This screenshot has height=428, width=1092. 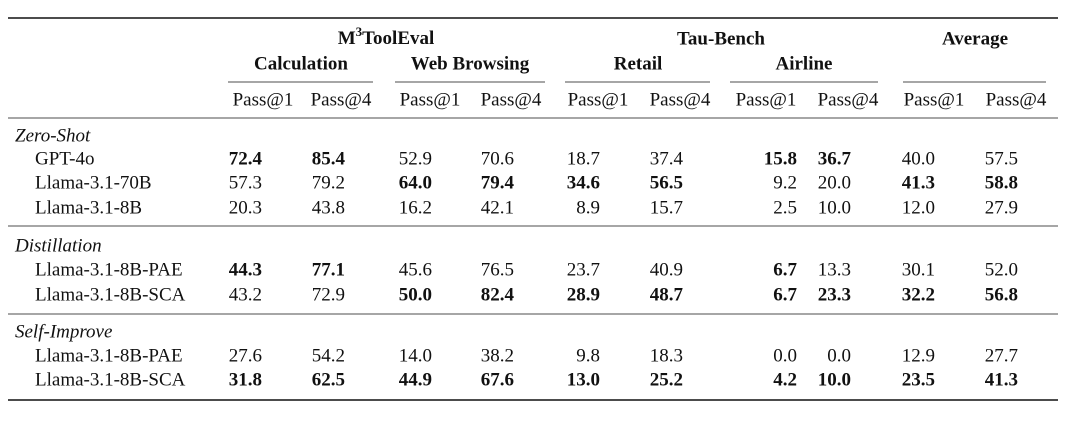 I want to click on cell-value: 57.5, so click(x=1001, y=158).